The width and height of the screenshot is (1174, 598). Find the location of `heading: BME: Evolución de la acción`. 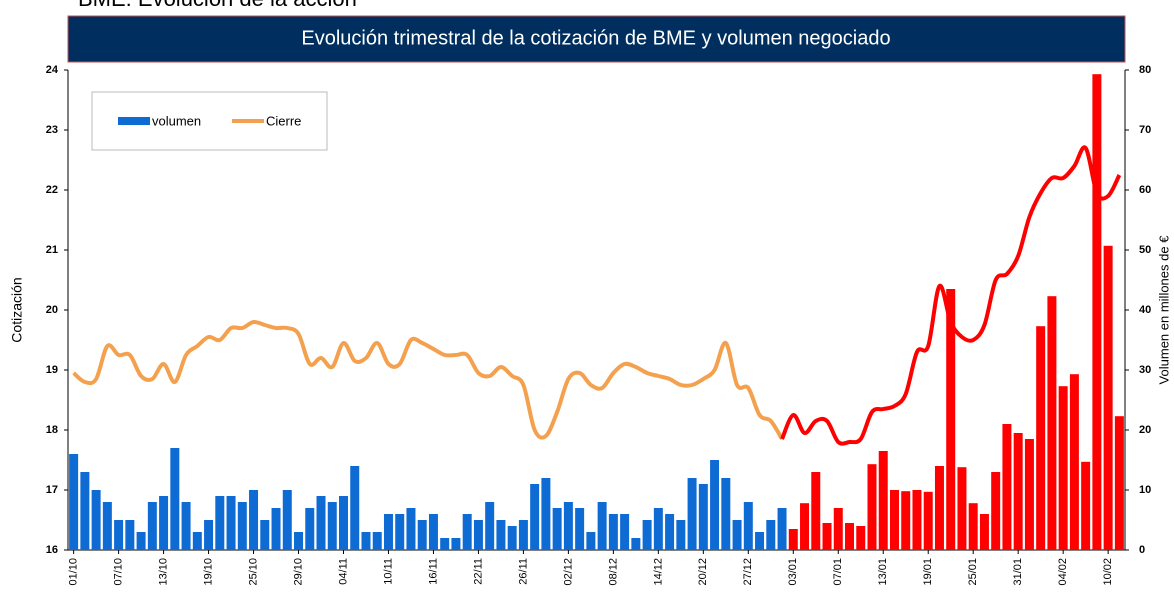

heading: BME: Evolución de la acción is located at coordinates (217, 5).